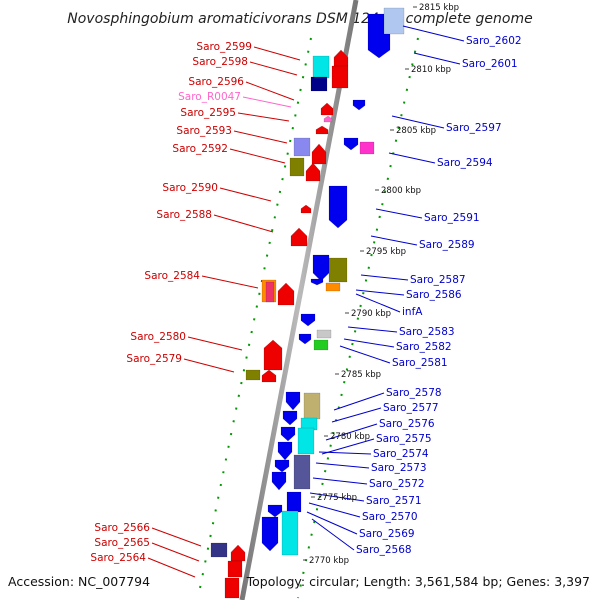 This screenshot has width=600, height=600. Describe the element at coordinates (118, 558) in the screenshot. I see `gene-label-saro-2564: Saro_2564` at that location.